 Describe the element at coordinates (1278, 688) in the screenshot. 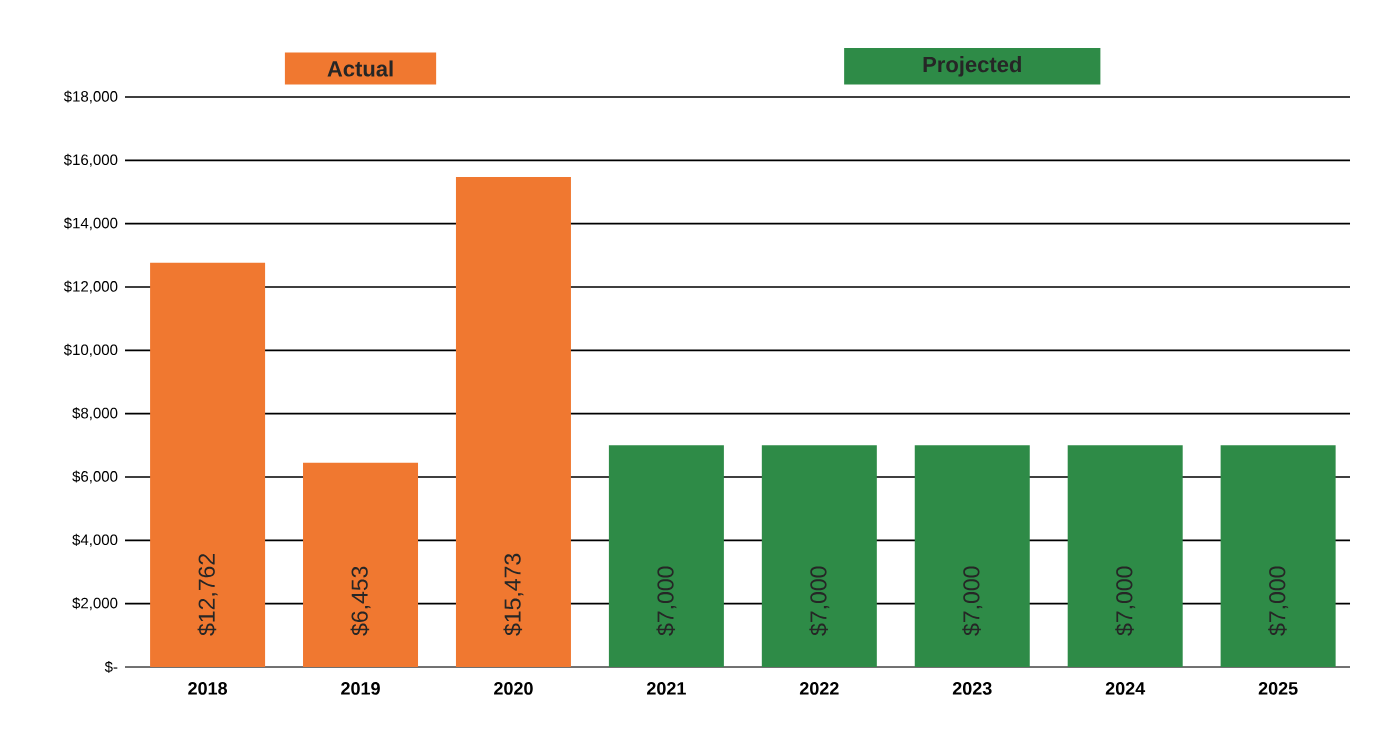

I see `x-tick-label: 2025` at that location.